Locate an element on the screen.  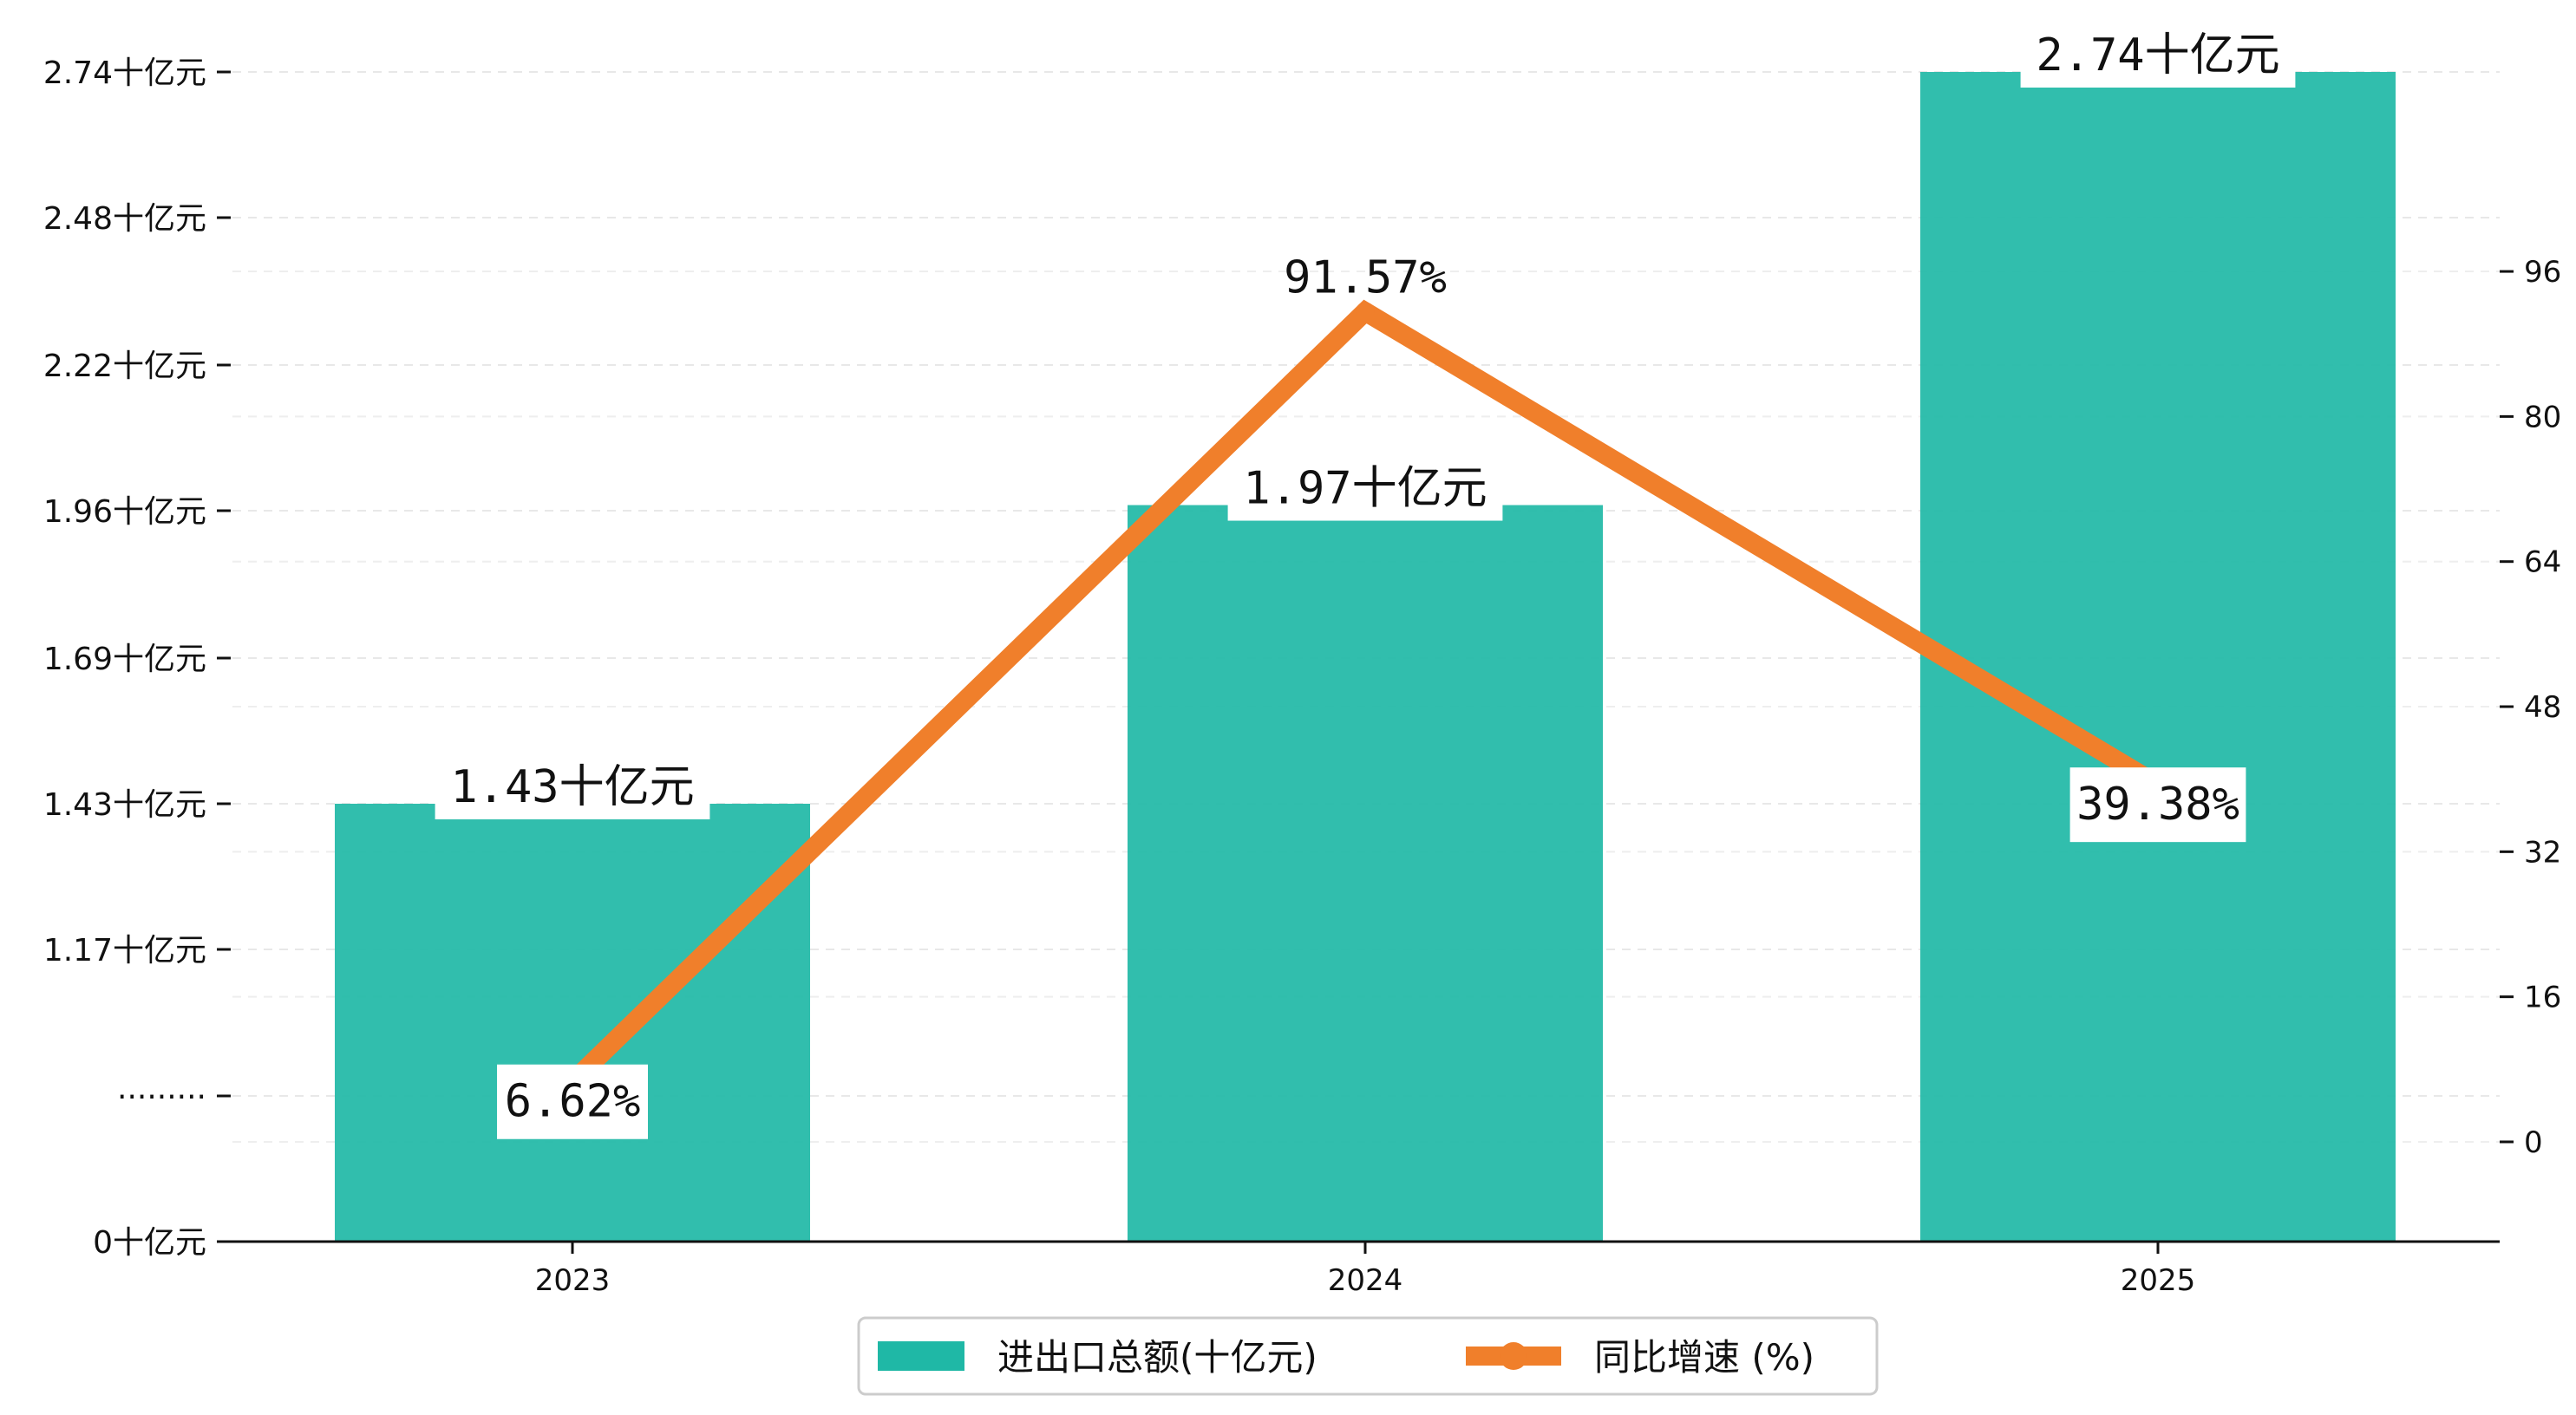
legend-box is located at coordinates (1368, 1356).